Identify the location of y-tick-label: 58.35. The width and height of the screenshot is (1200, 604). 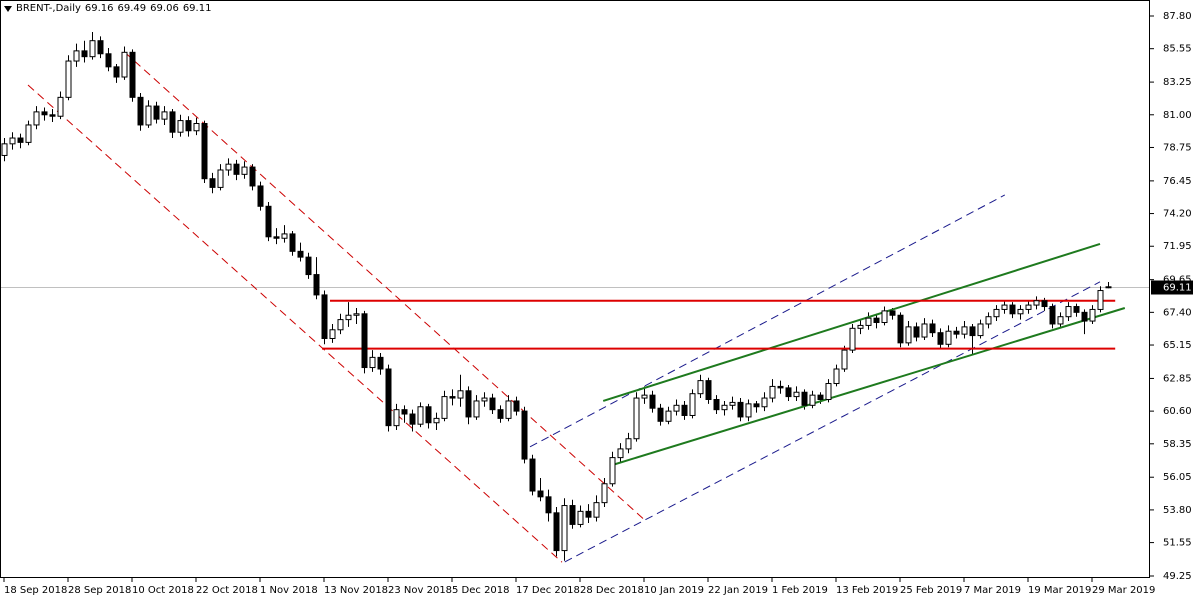
(1177, 444).